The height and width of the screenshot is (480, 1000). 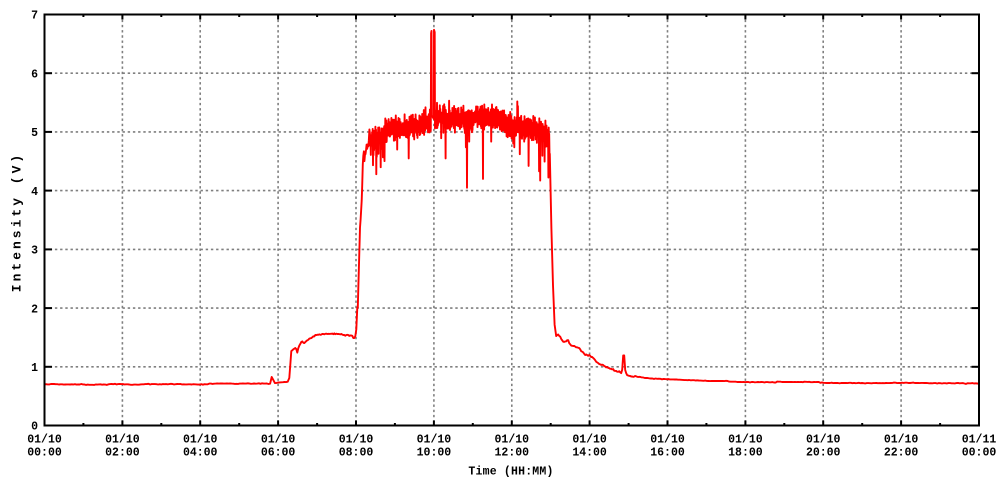 What do you see at coordinates (34, 133) in the screenshot?
I see `svg-text: 5` at bounding box center [34, 133].